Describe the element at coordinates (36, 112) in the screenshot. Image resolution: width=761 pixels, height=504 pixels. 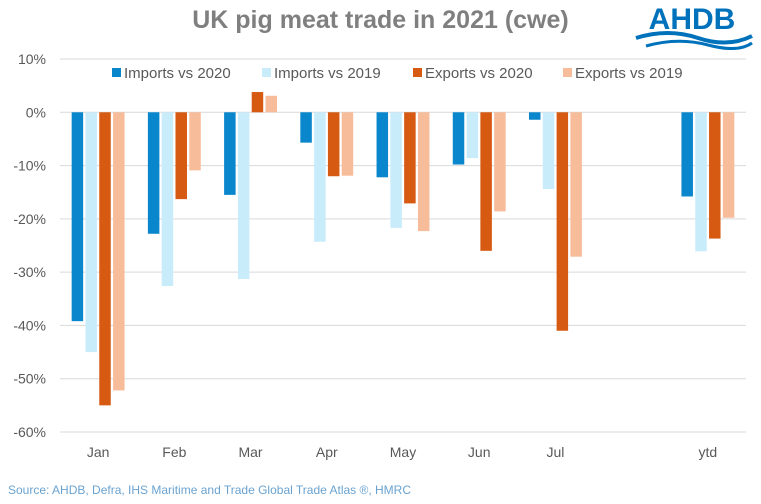
I see `y-tick-label: 0%` at that location.